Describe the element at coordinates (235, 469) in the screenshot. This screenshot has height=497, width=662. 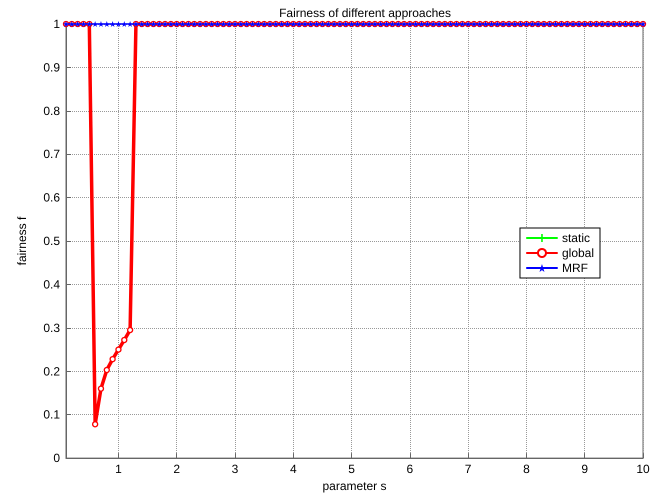
I see `x-tick-label: 3` at that location.